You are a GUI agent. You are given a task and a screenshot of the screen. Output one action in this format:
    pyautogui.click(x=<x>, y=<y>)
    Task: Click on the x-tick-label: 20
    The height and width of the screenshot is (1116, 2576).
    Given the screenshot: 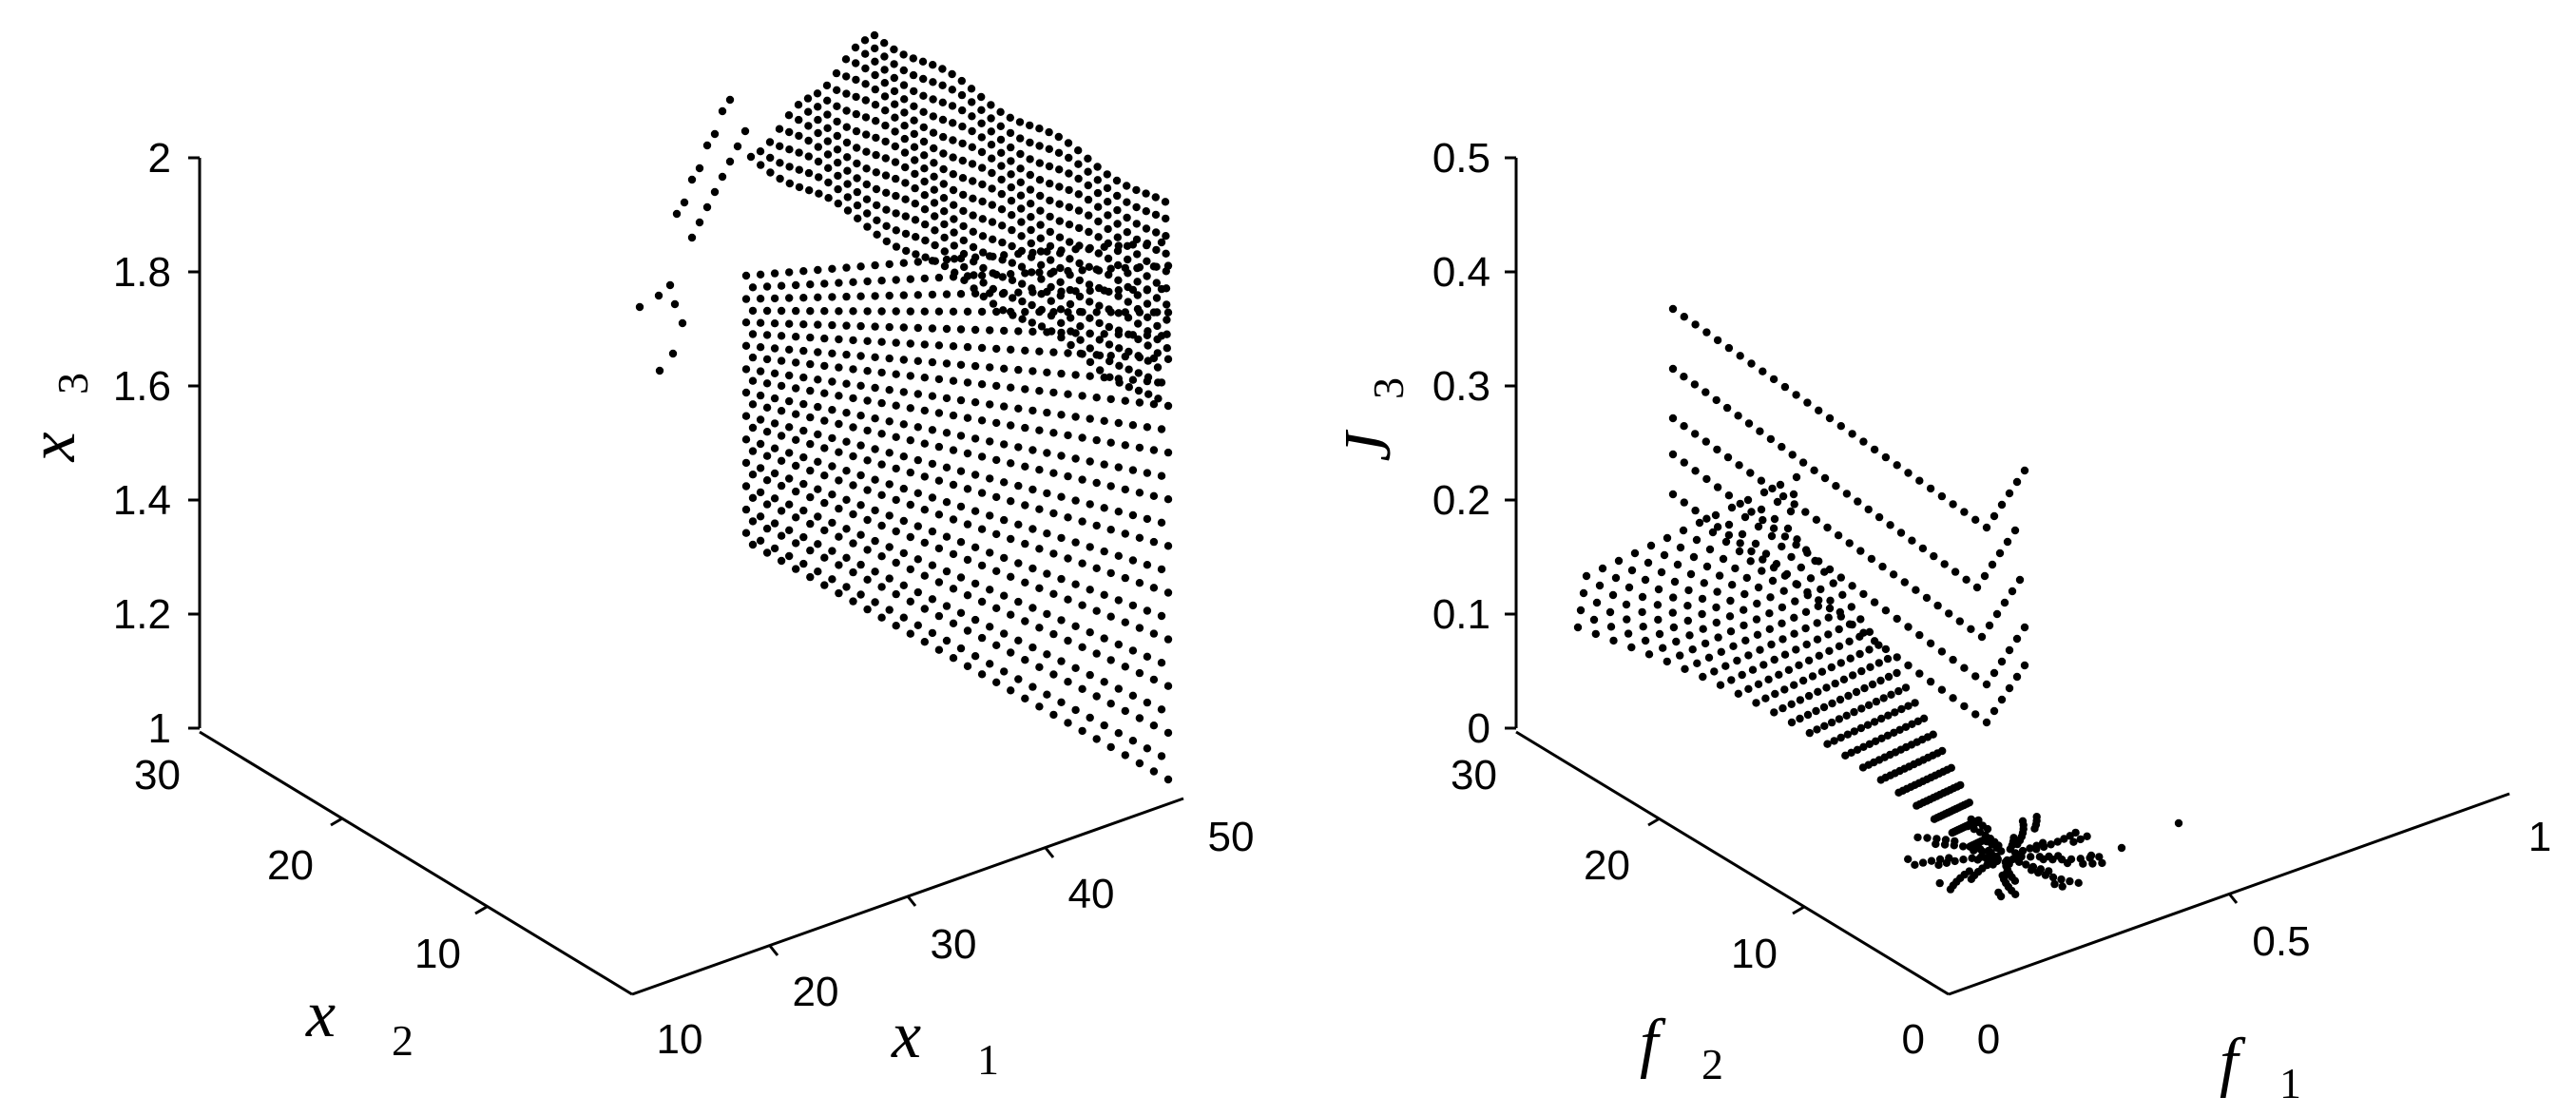 What is the action you would take?
    pyautogui.click(x=816, y=992)
    